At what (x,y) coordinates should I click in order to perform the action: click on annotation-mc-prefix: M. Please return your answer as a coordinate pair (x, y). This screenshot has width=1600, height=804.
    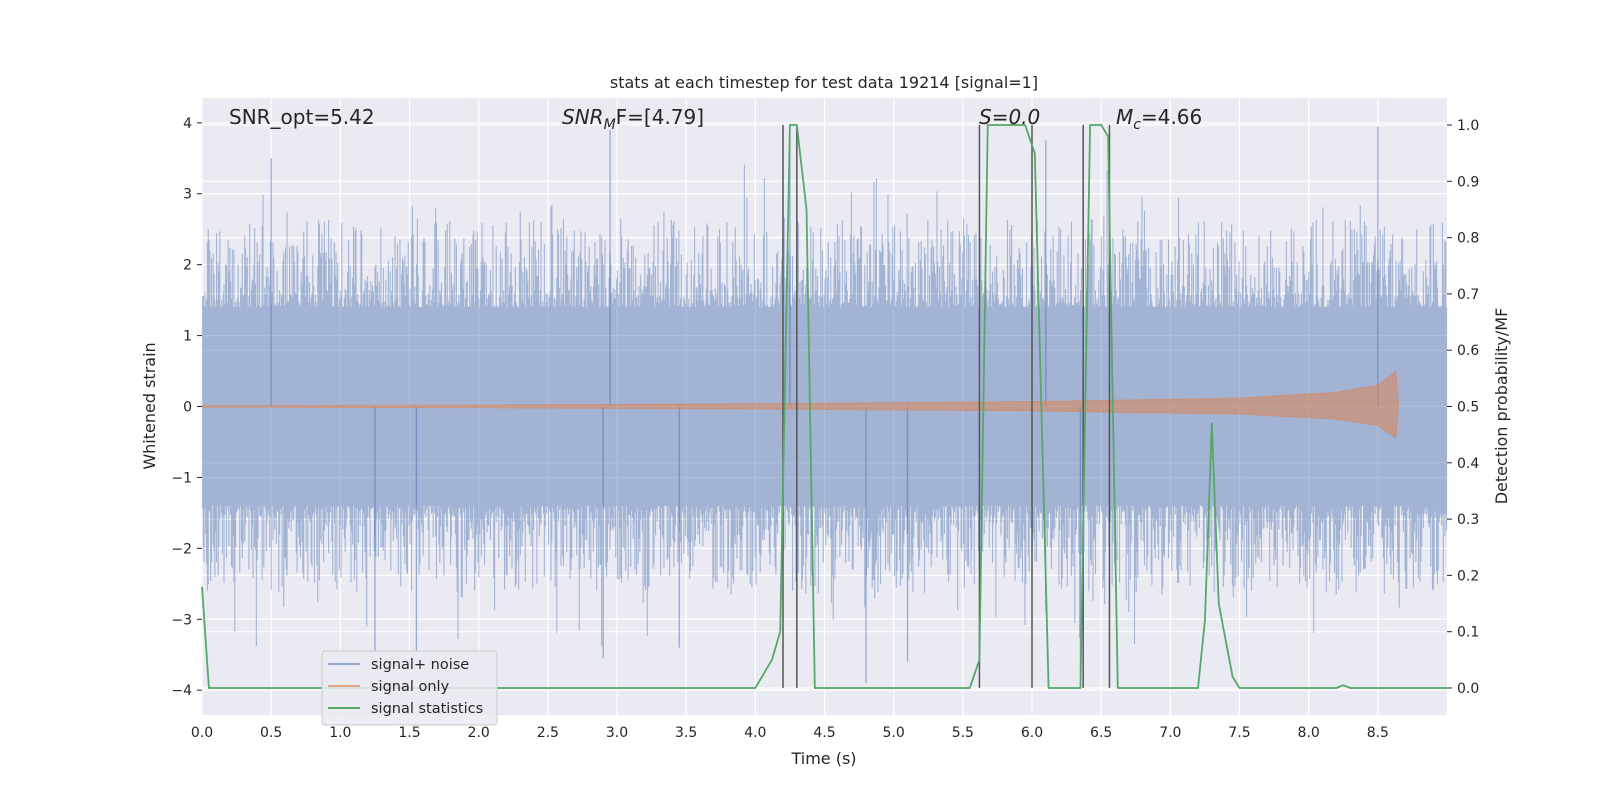
    Looking at the image, I should click on (1124, 117).